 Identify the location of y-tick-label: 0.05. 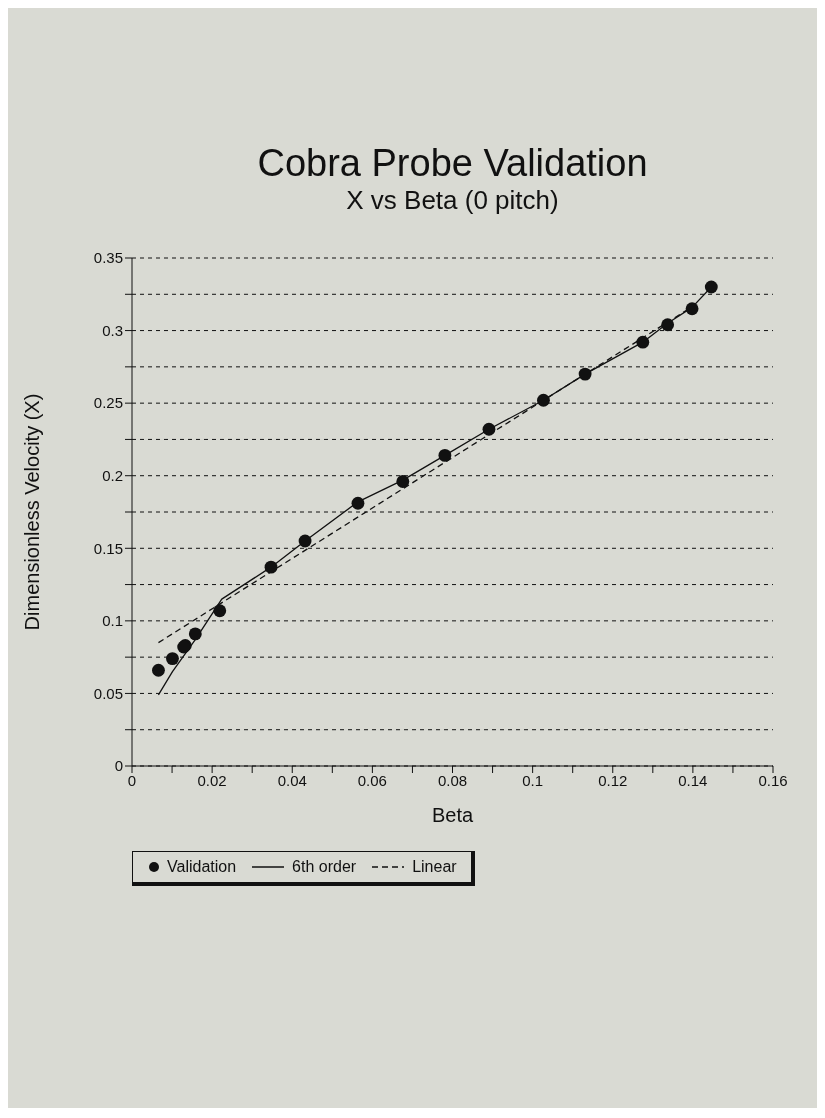
(108, 693).